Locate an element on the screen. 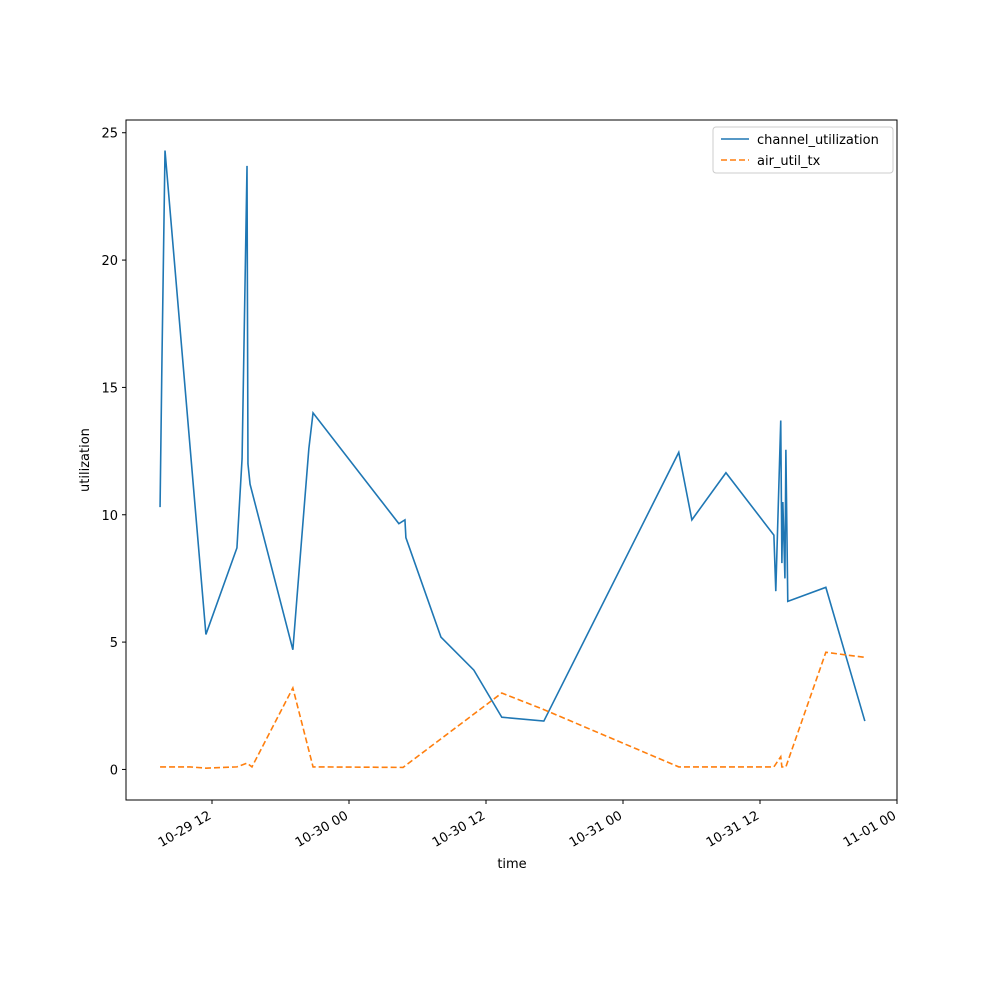 The image size is (1000, 1000). series-line is located at coordinates (512, 710).